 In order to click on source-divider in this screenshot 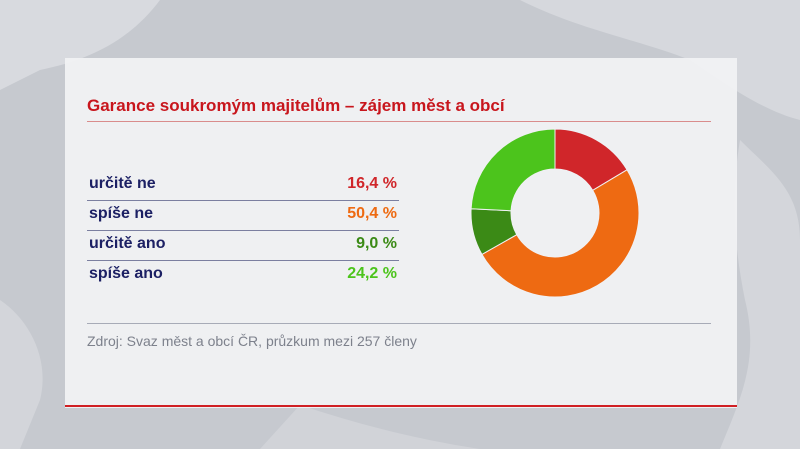, I will do `click(399, 323)`.